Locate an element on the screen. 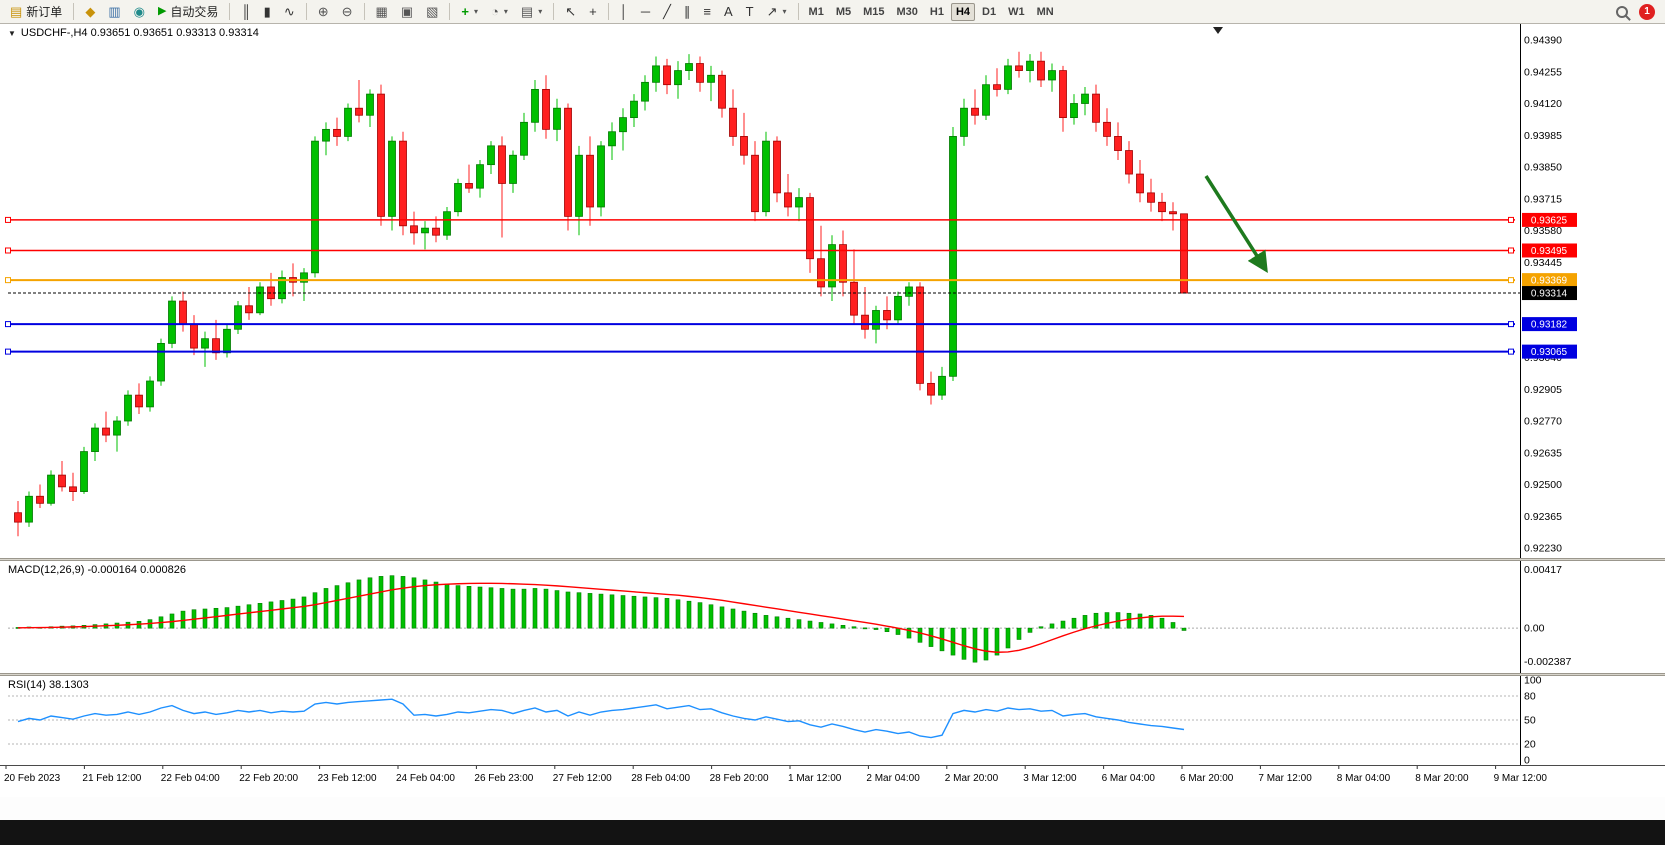 The width and height of the screenshot is (1665, 845). time-label: 3 Mar 12:00 is located at coordinates (1050, 778).